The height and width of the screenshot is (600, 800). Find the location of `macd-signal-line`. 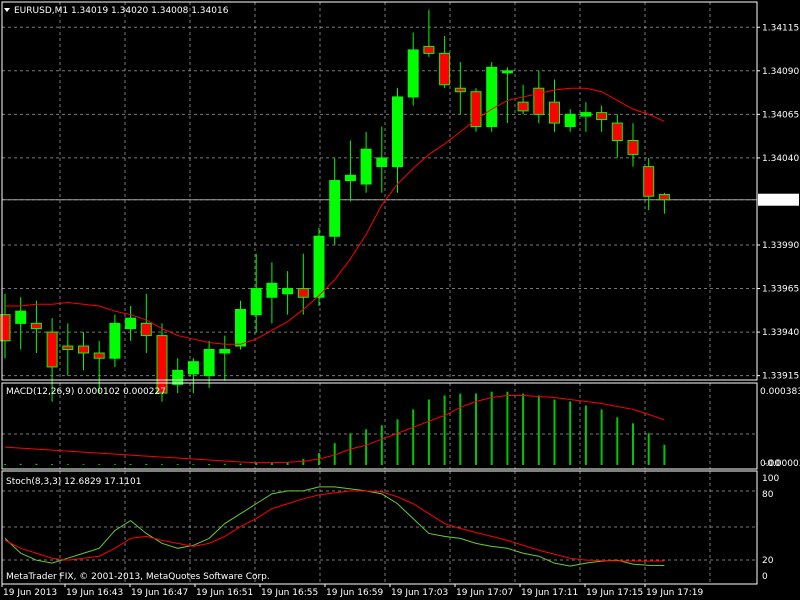

macd-signal-line is located at coordinates (334, 429).